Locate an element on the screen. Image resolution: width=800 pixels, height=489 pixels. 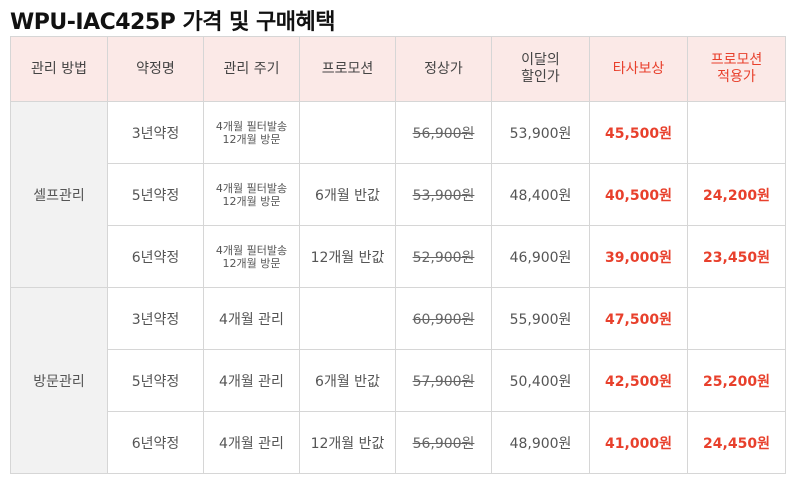
header-line: 적용가 is located at coordinates (736, 77).